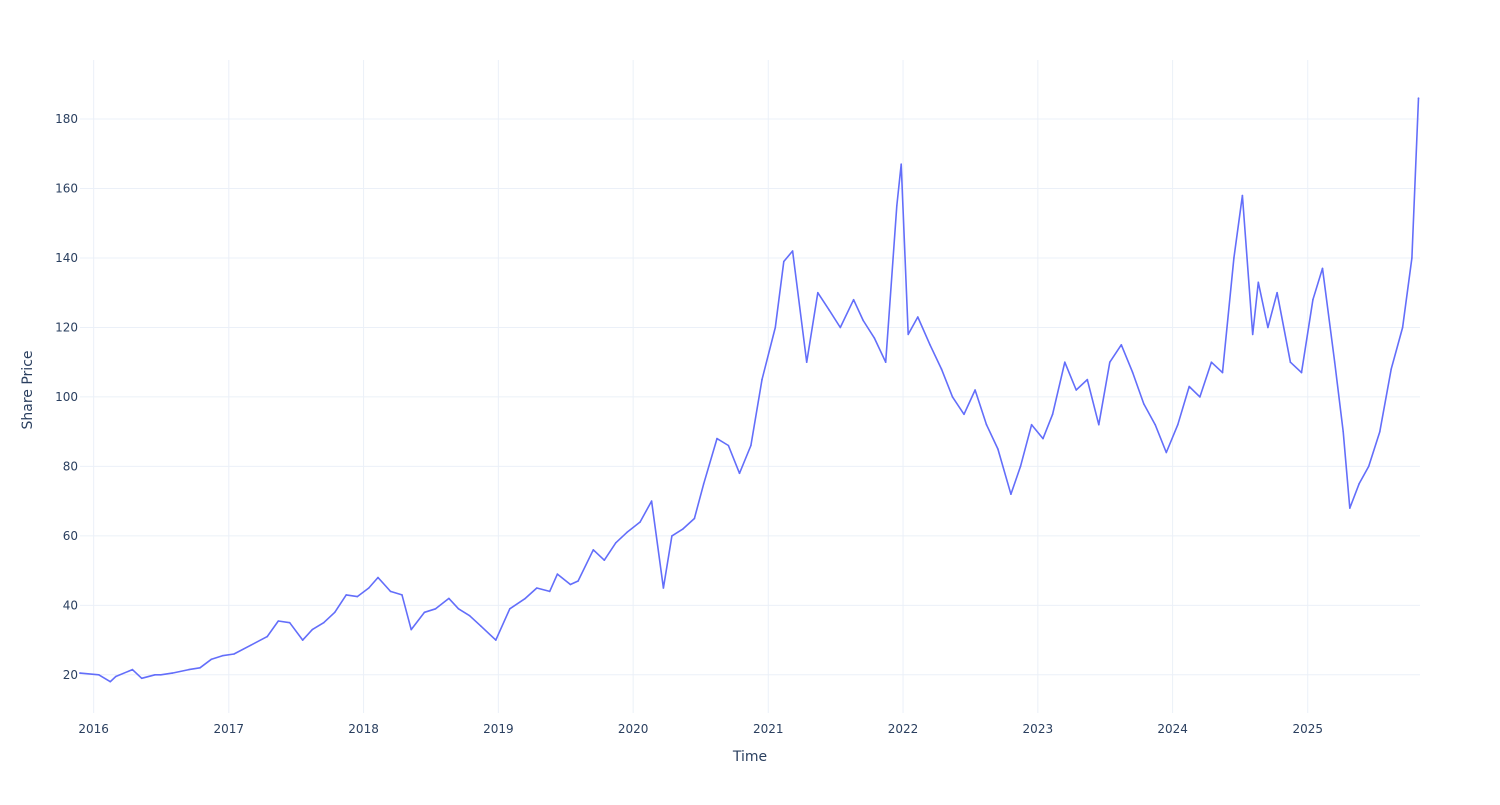 This screenshot has width=1500, height=805. What do you see at coordinates (633, 729) in the screenshot?
I see `x-tick-label: 2020` at bounding box center [633, 729].